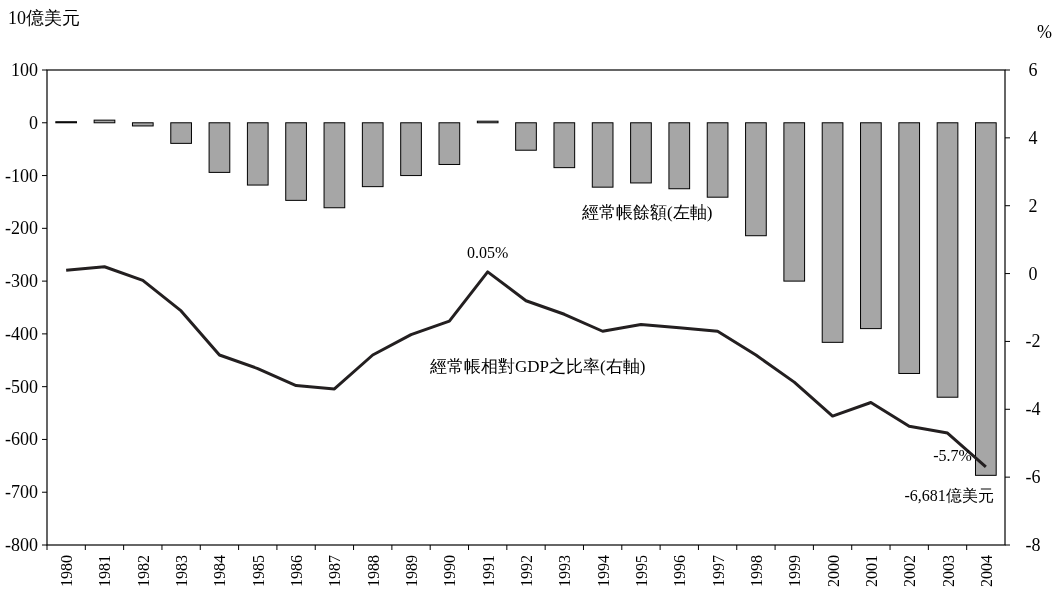 This screenshot has height=600, width=1058. I want to click on series-label: 經常帳相對GDP之比率(右軸), so click(537, 366).